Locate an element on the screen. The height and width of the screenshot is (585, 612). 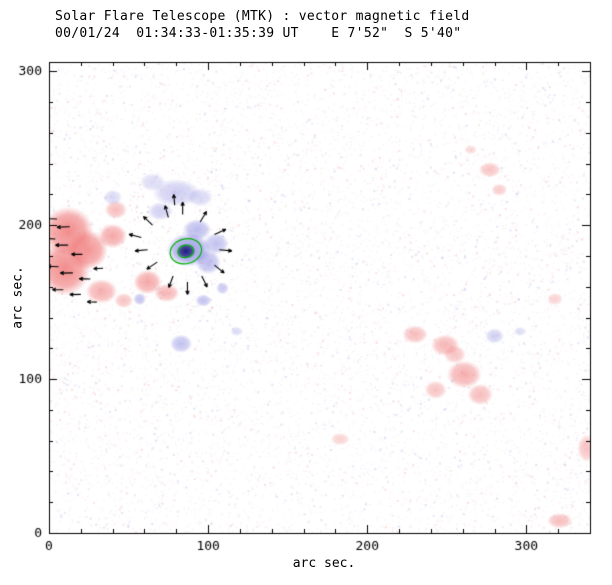
x-axis-label: arc sec. is located at coordinates (324, 563).